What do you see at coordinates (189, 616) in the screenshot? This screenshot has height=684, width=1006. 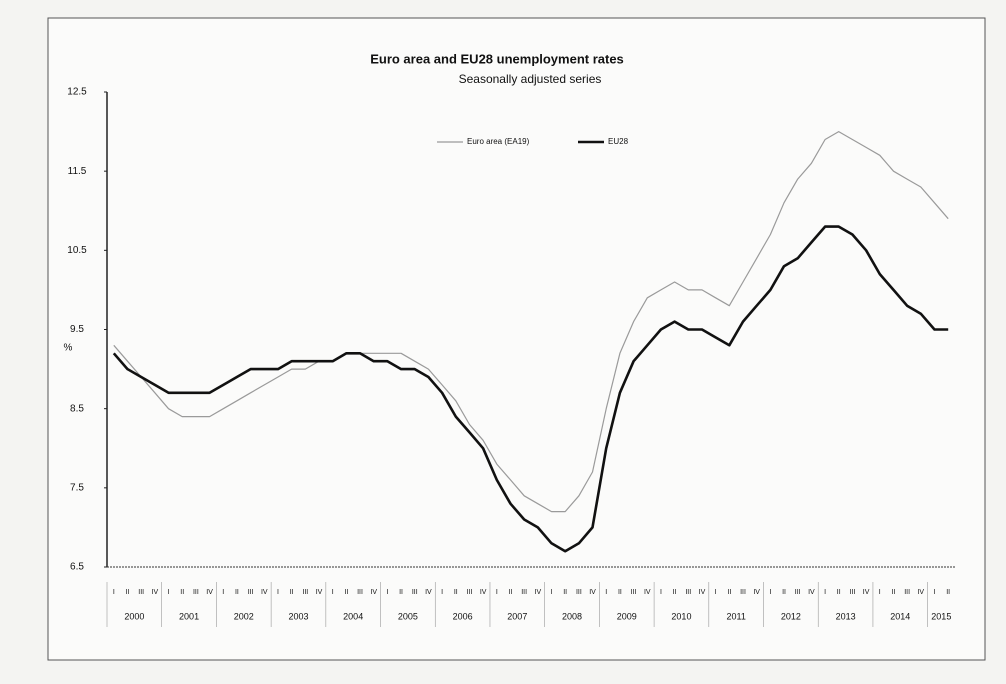 I see `year-label: 2001` at bounding box center [189, 616].